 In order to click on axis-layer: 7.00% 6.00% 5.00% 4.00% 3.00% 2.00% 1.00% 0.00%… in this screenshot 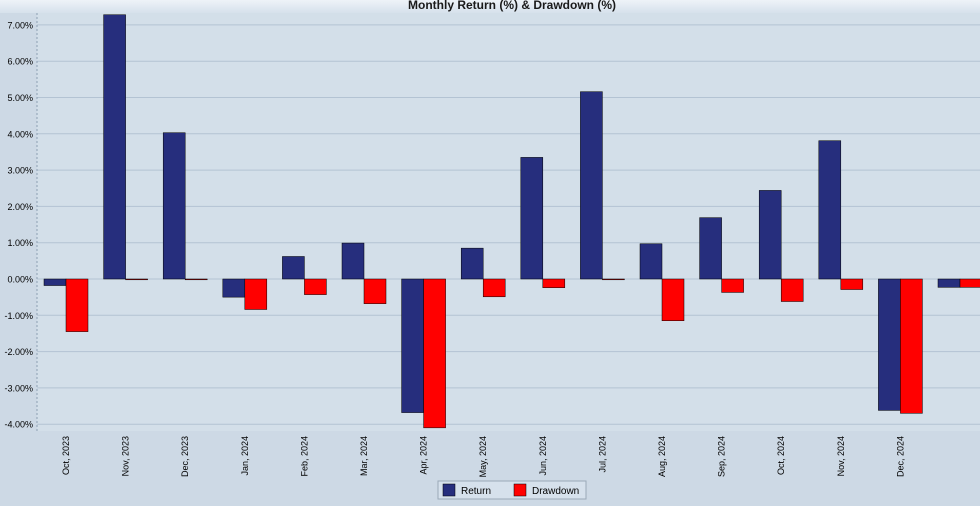, I will do `click(21, 222)`.